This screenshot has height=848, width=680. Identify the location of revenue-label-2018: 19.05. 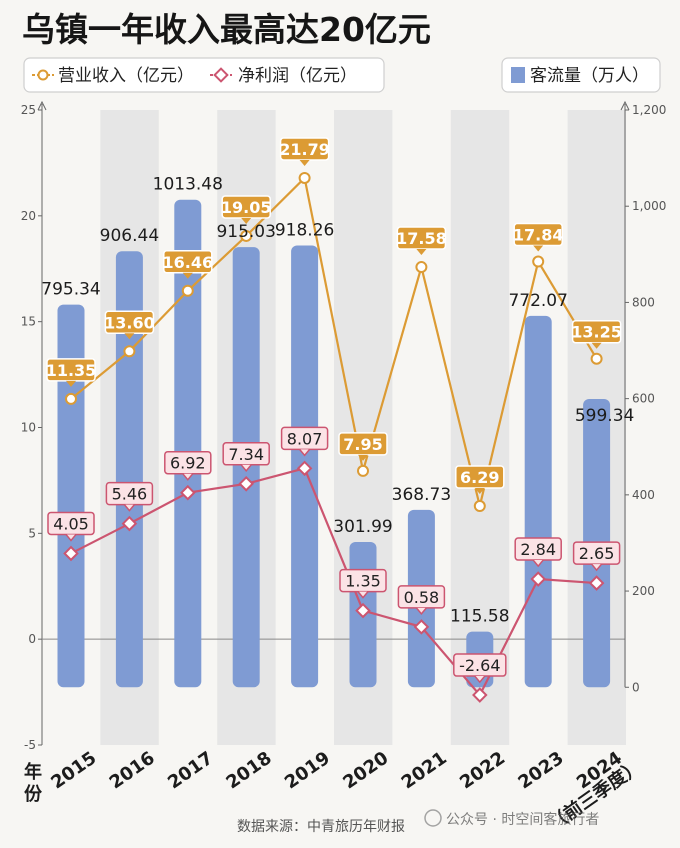
(246, 209).